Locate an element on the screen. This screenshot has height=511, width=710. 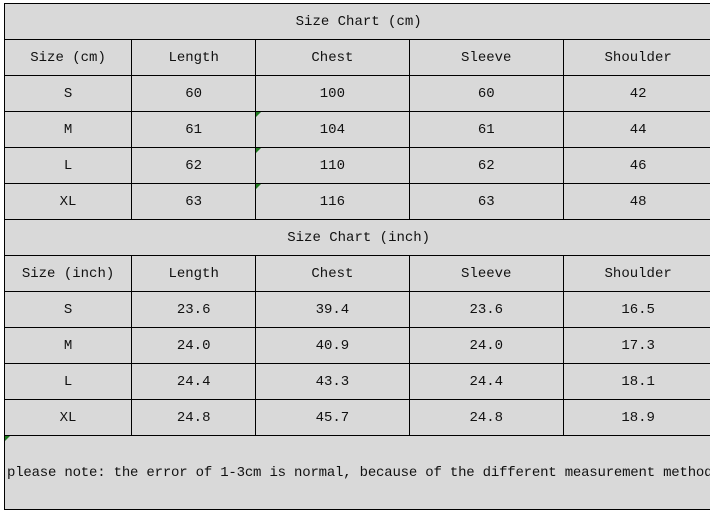
table-cell: 18.1 is located at coordinates (636, 381).